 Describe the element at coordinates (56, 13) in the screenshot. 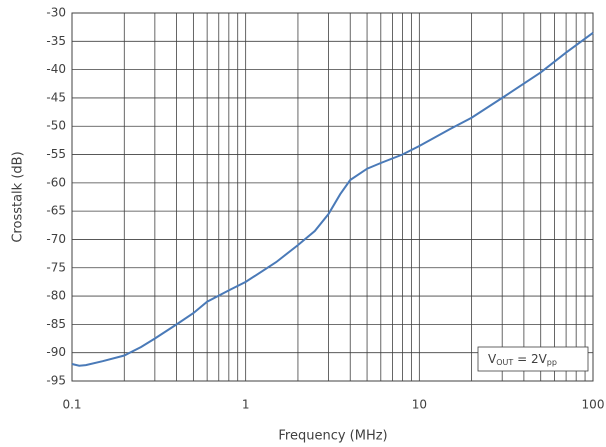

I see `y-tick-label: -30` at that location.